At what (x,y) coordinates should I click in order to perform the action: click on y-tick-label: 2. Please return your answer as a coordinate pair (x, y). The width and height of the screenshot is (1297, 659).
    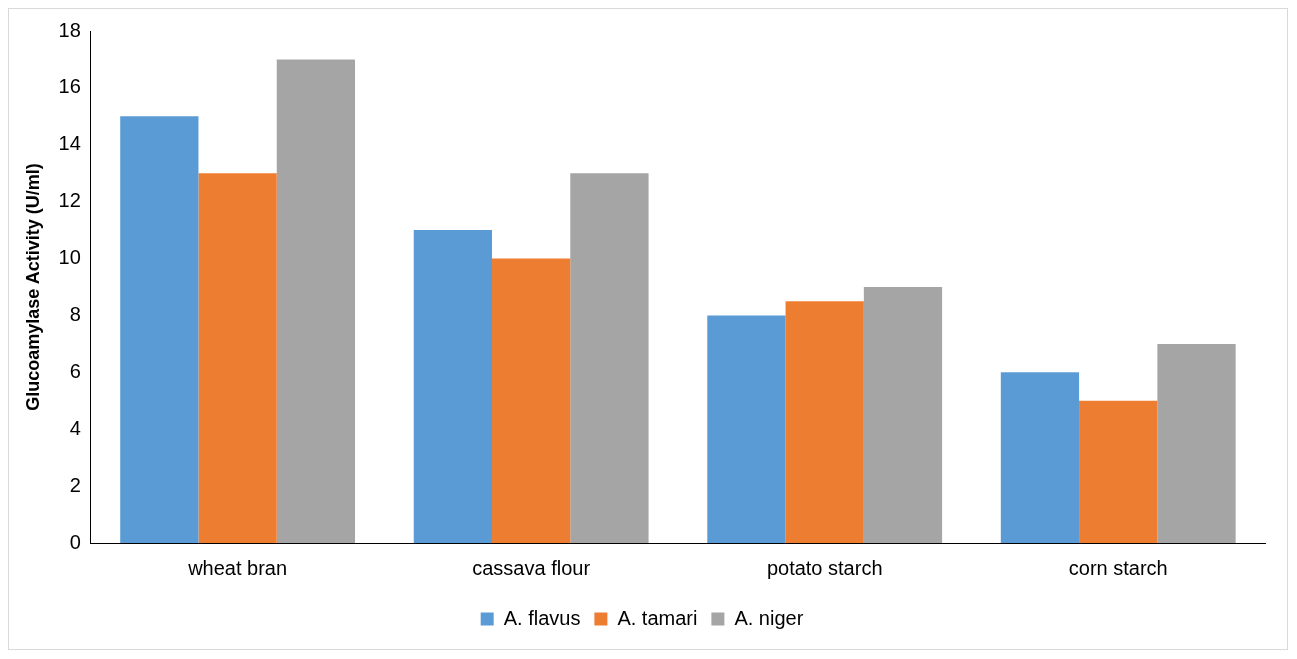
    Looking at the image, I should click on (75, 484).